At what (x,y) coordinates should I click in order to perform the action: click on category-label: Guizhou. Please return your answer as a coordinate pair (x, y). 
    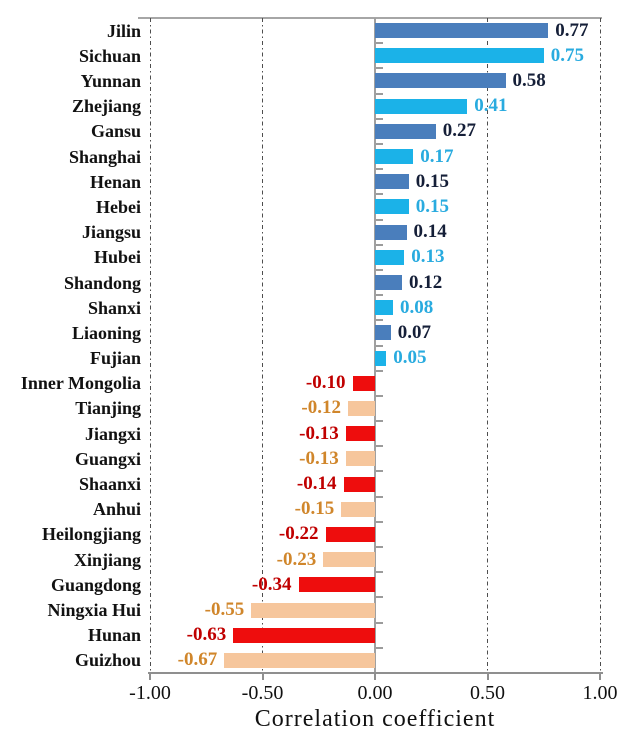
    Looking at the image, I should click on (107, 660).